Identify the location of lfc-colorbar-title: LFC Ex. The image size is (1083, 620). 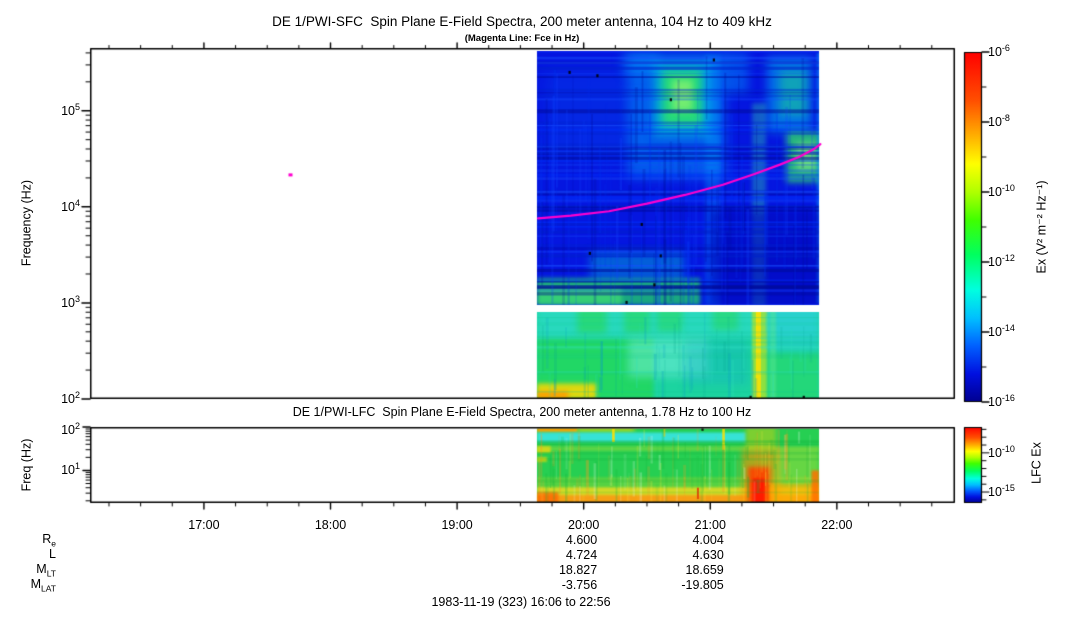
(1036, 463).